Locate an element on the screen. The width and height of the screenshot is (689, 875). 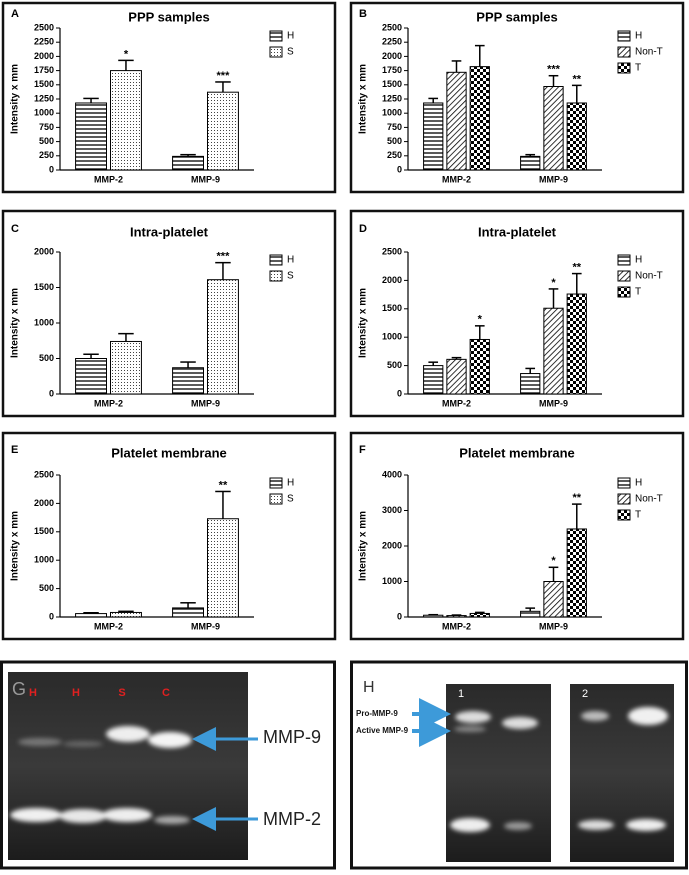
panel-letter: F is located at coordinates (362, 450).